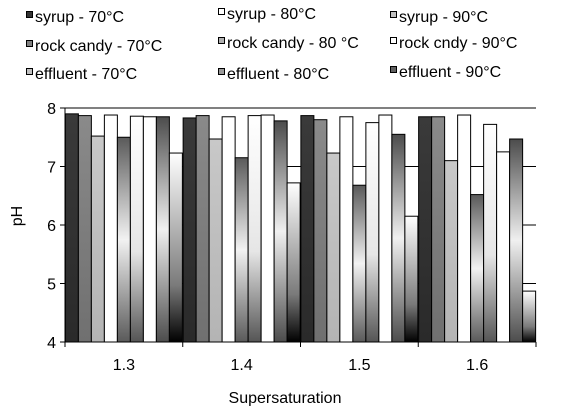  I want to click on y-axis-label: pH, so click(17, 216).